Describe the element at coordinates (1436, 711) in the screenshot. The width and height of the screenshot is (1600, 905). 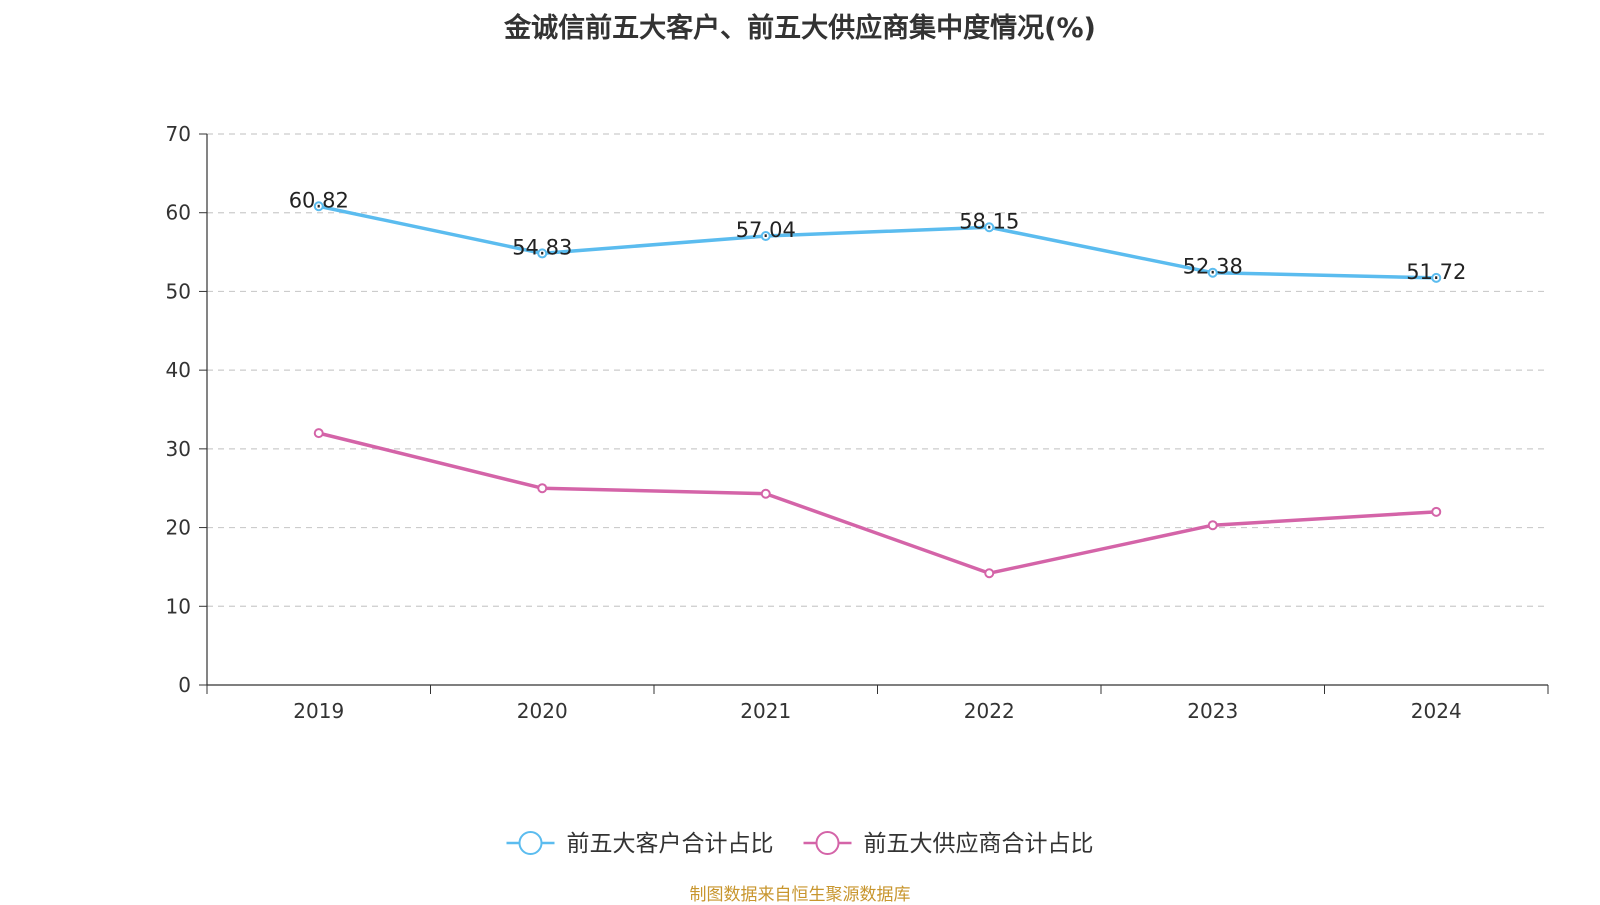
I see `x-tick-label: 2024` at that location.